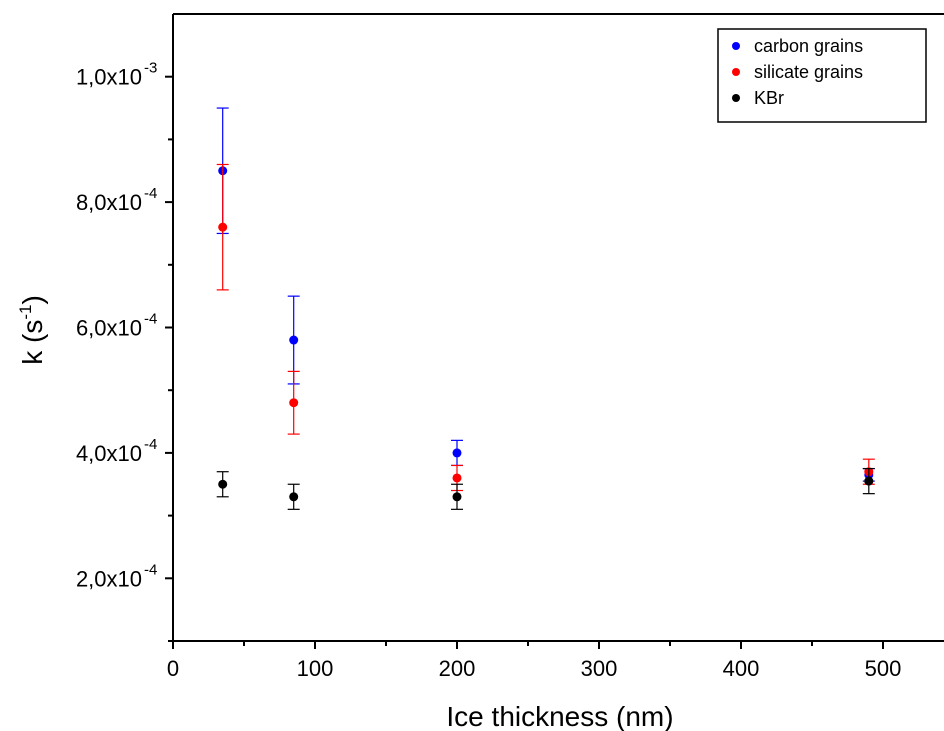 Image resolution: width=944 pixels, height=731 pixels. I want to click on y-tick-label: 4,0x10, so click(109, 453).